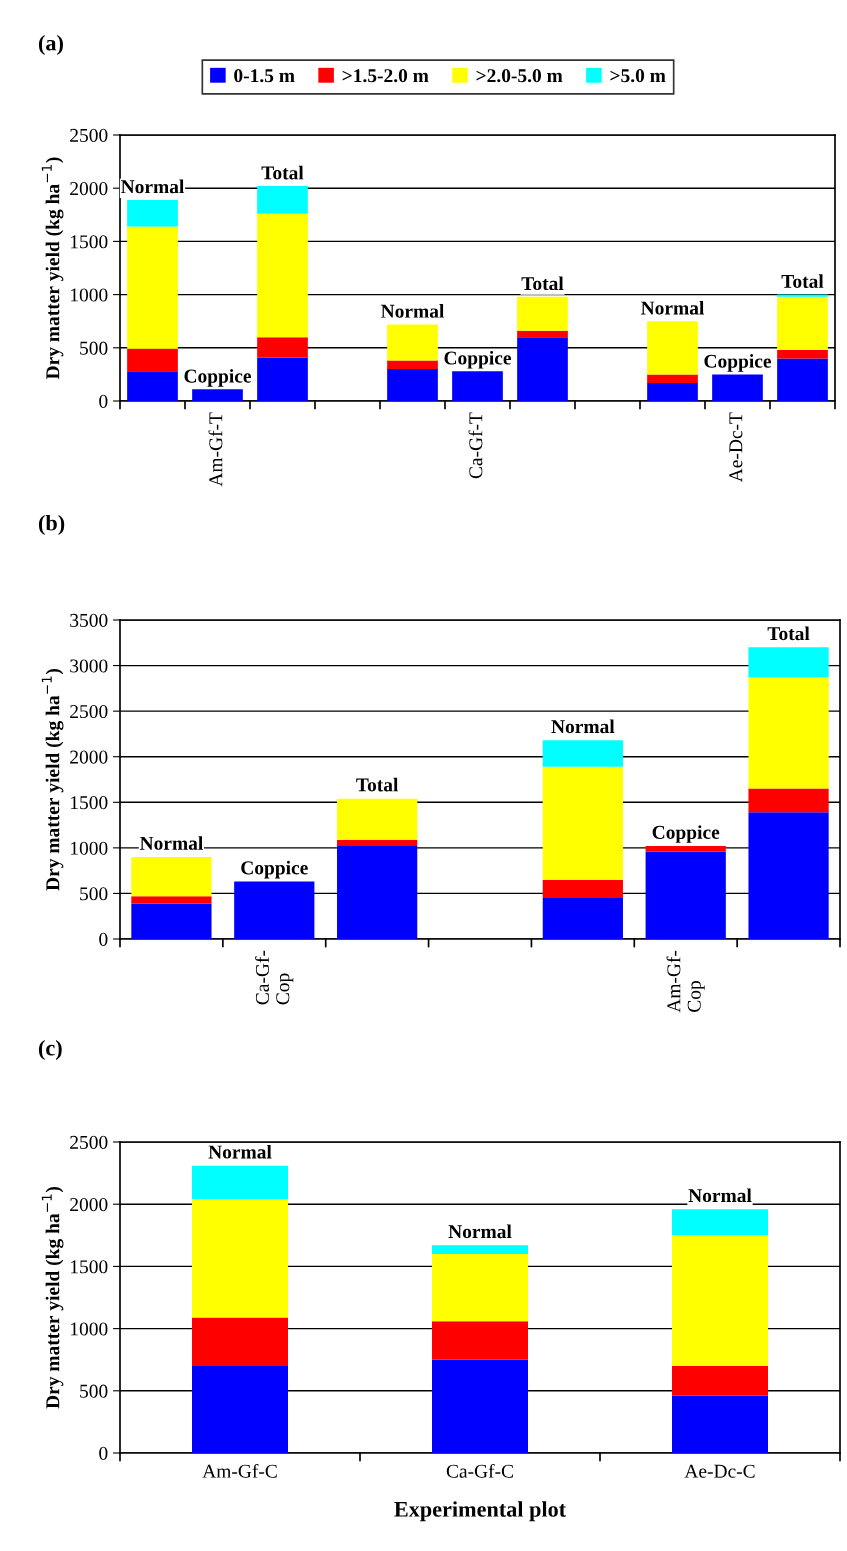 This screenshot has height=1551, width=847. Describe the element at coordinates (50, 45) in the screenshot. I see `chart-title: (a)` at that location.